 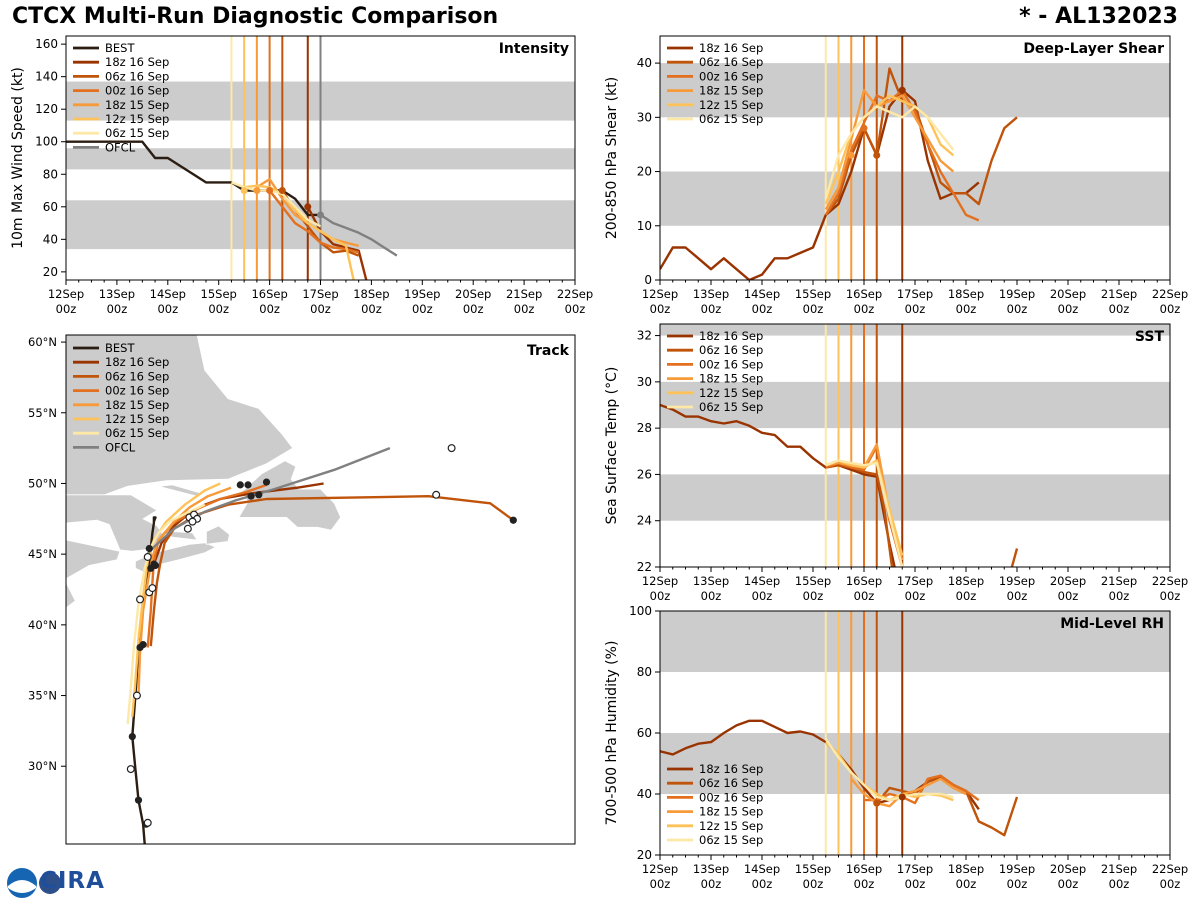 I want to click on rh-xtick-label-5: 17Sep, so click(x=915, y=869).